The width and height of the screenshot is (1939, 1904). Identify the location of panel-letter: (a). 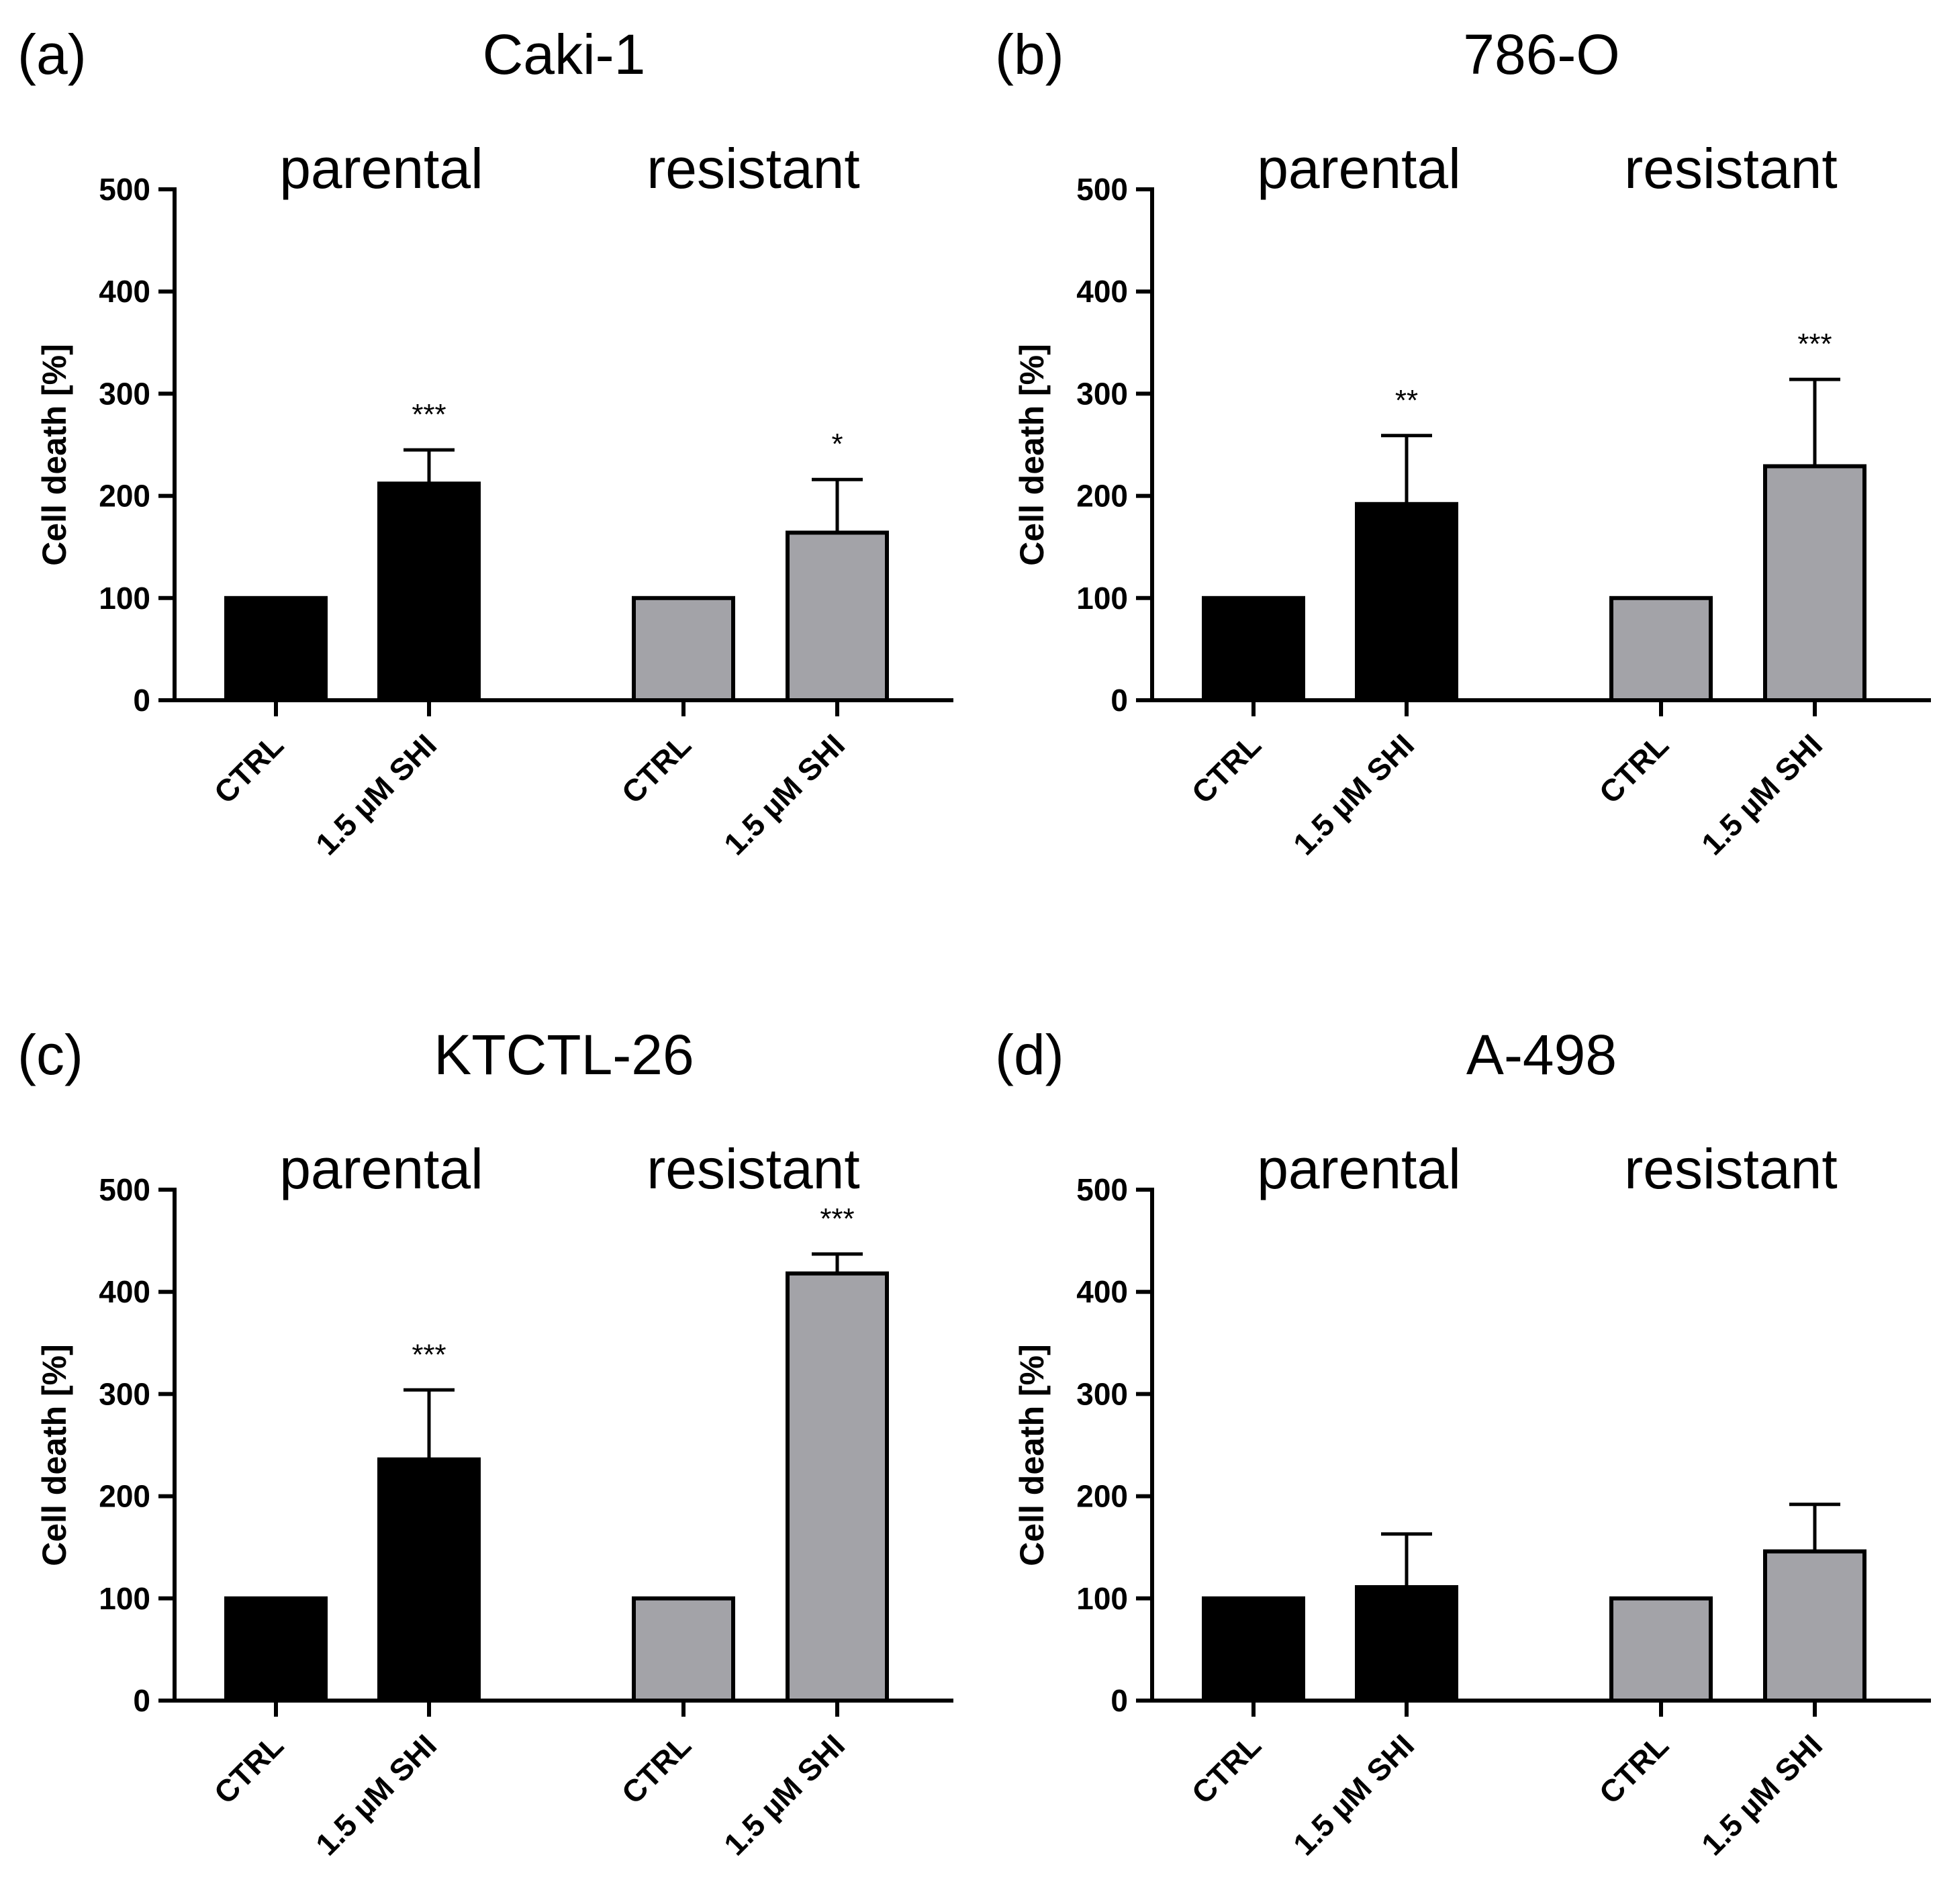
(52, 54).